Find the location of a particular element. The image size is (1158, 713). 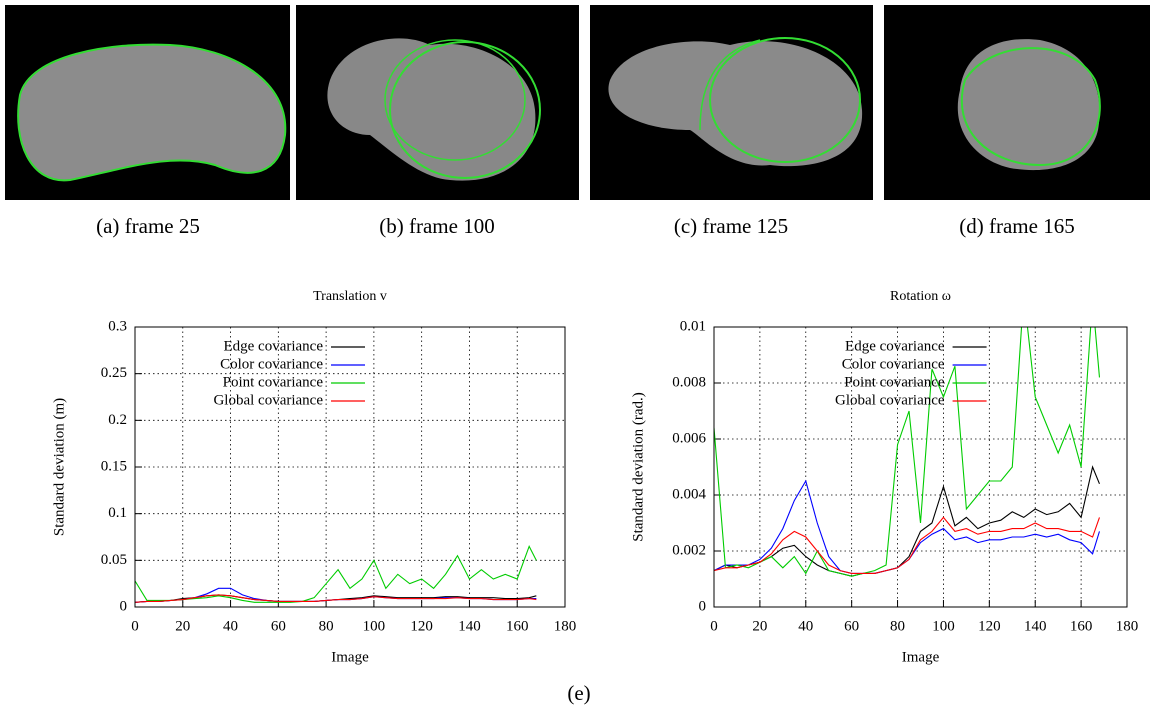

y-axis-label: Standard deviation (rad.) is located at coordinates (638, 467).